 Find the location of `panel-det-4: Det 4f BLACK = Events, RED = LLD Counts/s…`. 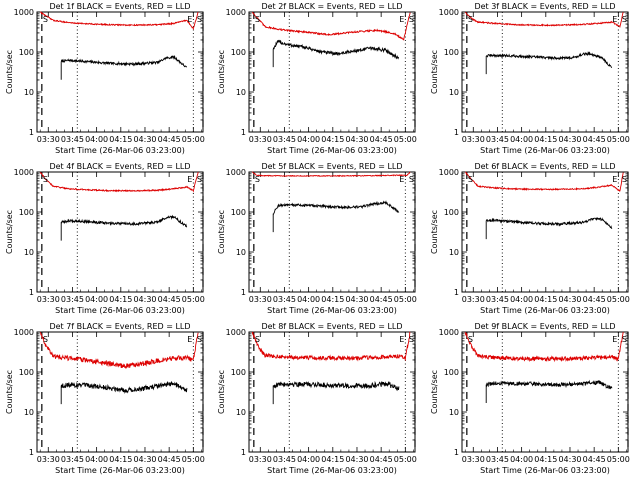

panel-det-4: Det 4f BLACK = Events, RED = LLD Counts/s… is located at coordinates (105, 238).